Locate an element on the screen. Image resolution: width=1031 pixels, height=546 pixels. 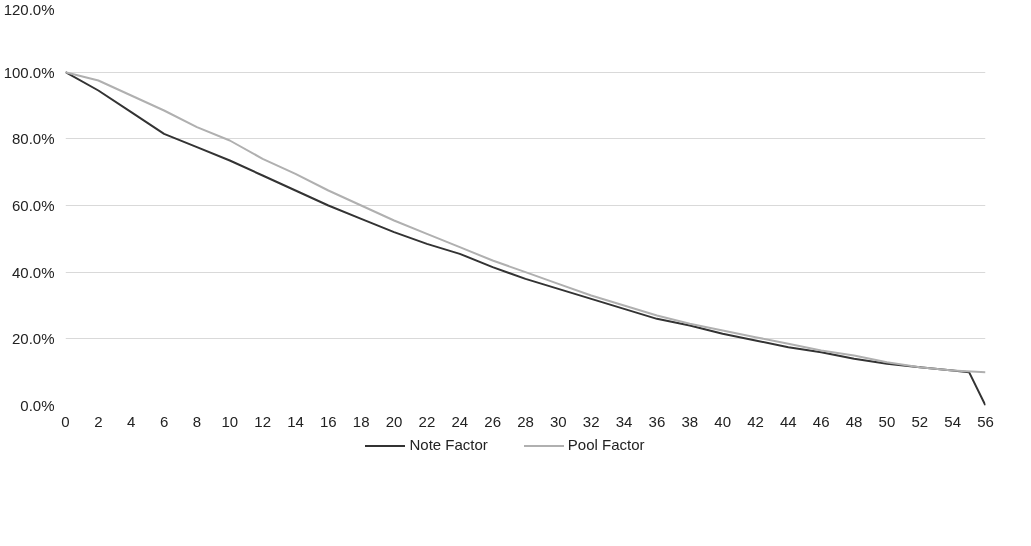
y-tick-label: 20.0% is located at coordinates (33, 339).